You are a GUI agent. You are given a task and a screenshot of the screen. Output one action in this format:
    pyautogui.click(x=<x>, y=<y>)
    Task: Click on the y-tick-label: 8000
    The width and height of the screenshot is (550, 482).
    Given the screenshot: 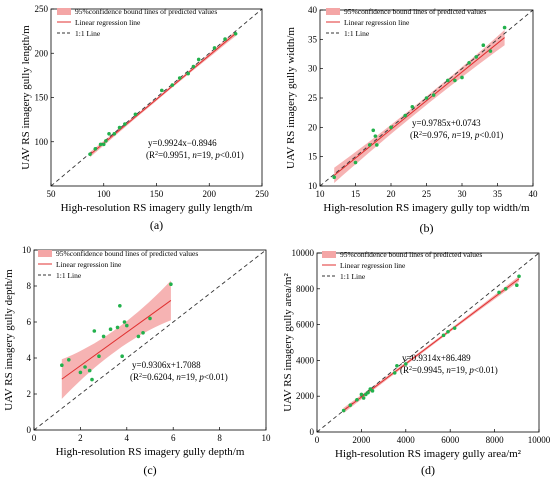 What is the action you would take?
    pyautogui.click(x=305, y=289)
    